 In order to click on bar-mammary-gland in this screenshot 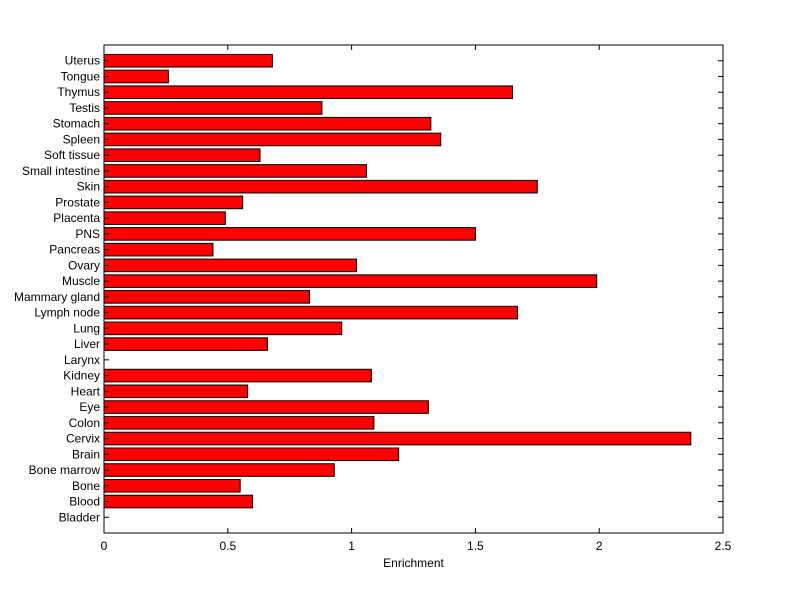, I will do `click(207, 297)`.